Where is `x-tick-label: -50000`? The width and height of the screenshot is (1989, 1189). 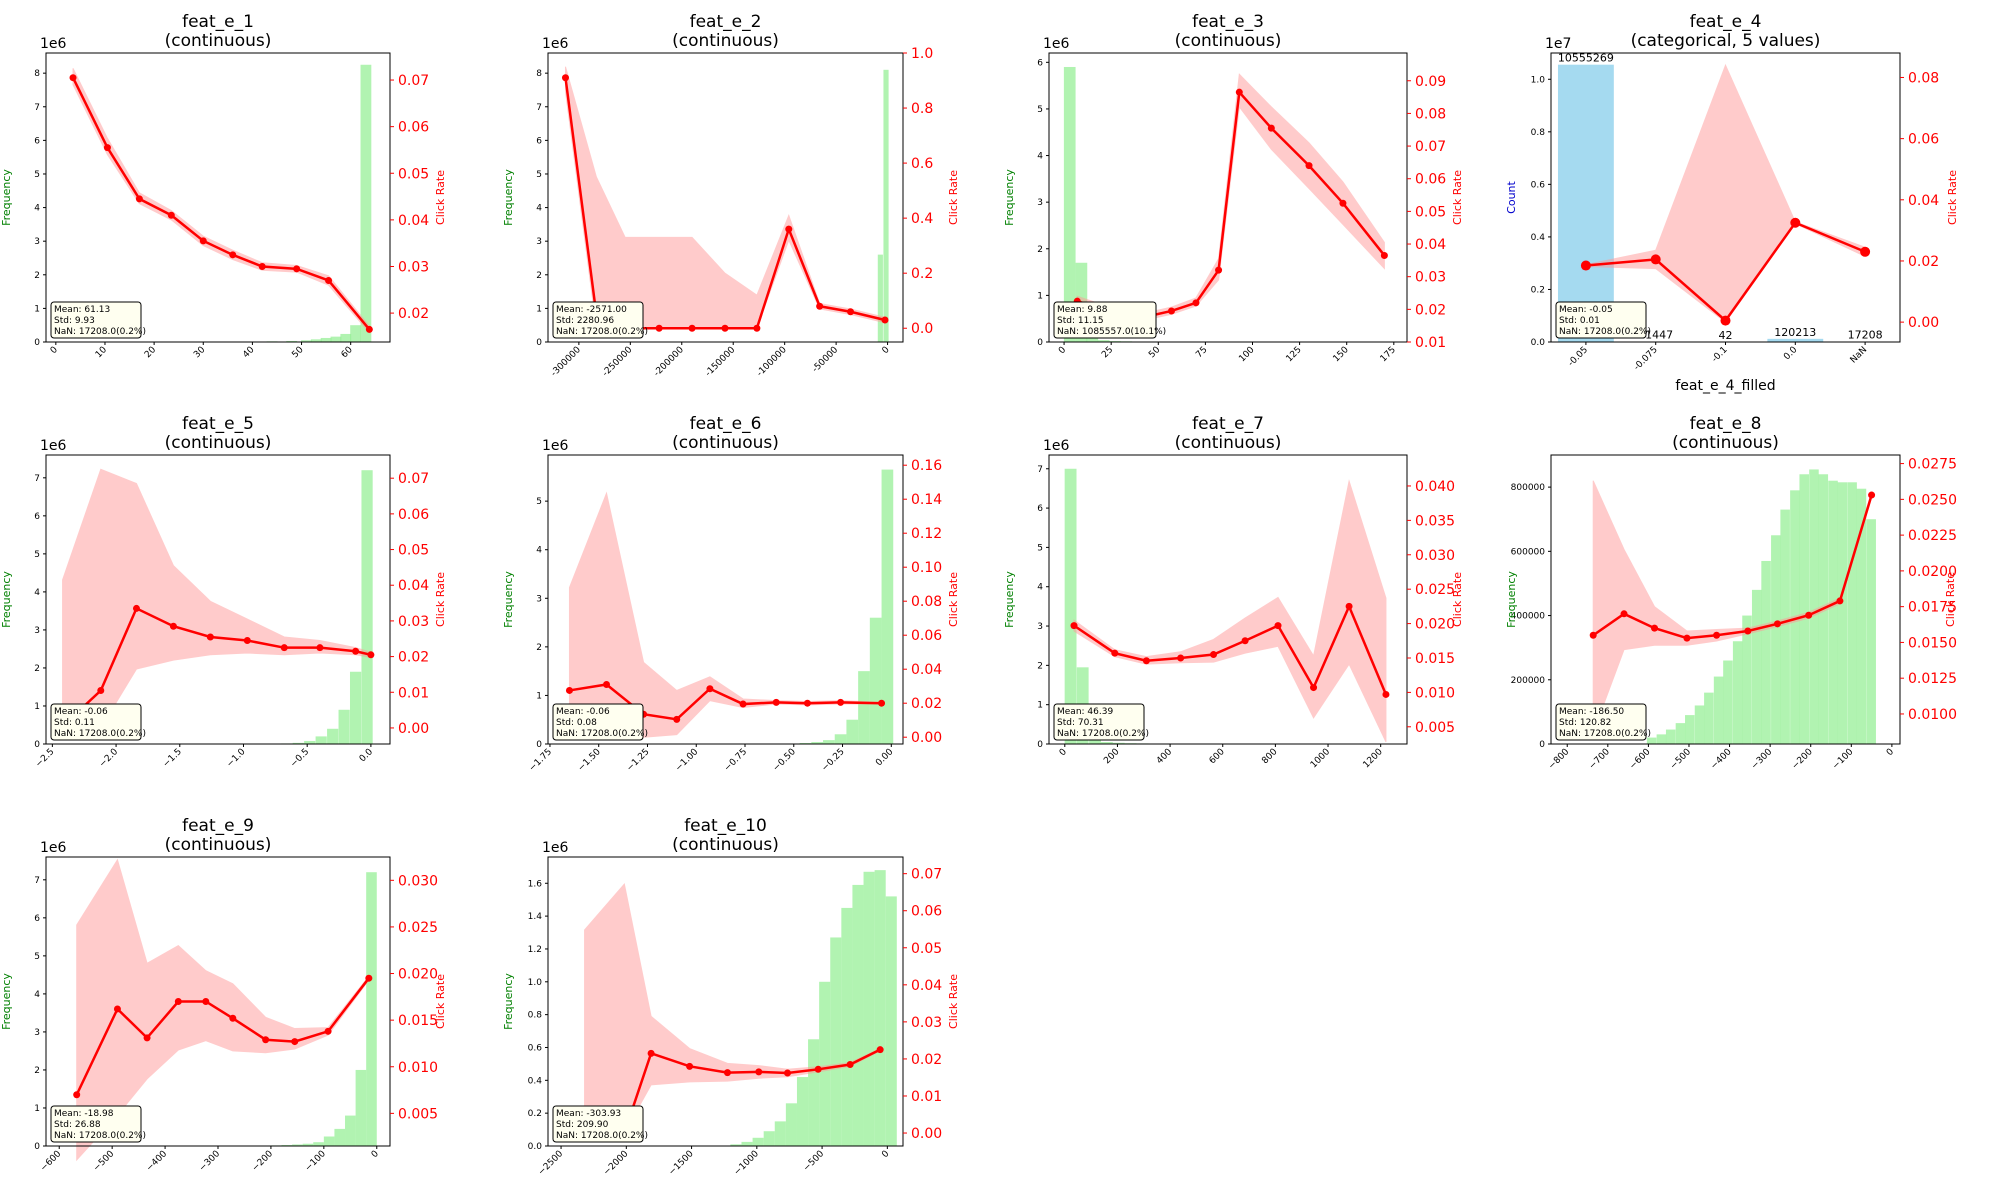 x-tick-label: -50000 is located at coordinates (826, 360).